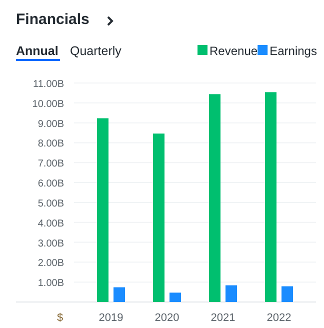 This screenshot has width=324, height=328. I want to click on x-tick-label: 2022, so click(279, 318).